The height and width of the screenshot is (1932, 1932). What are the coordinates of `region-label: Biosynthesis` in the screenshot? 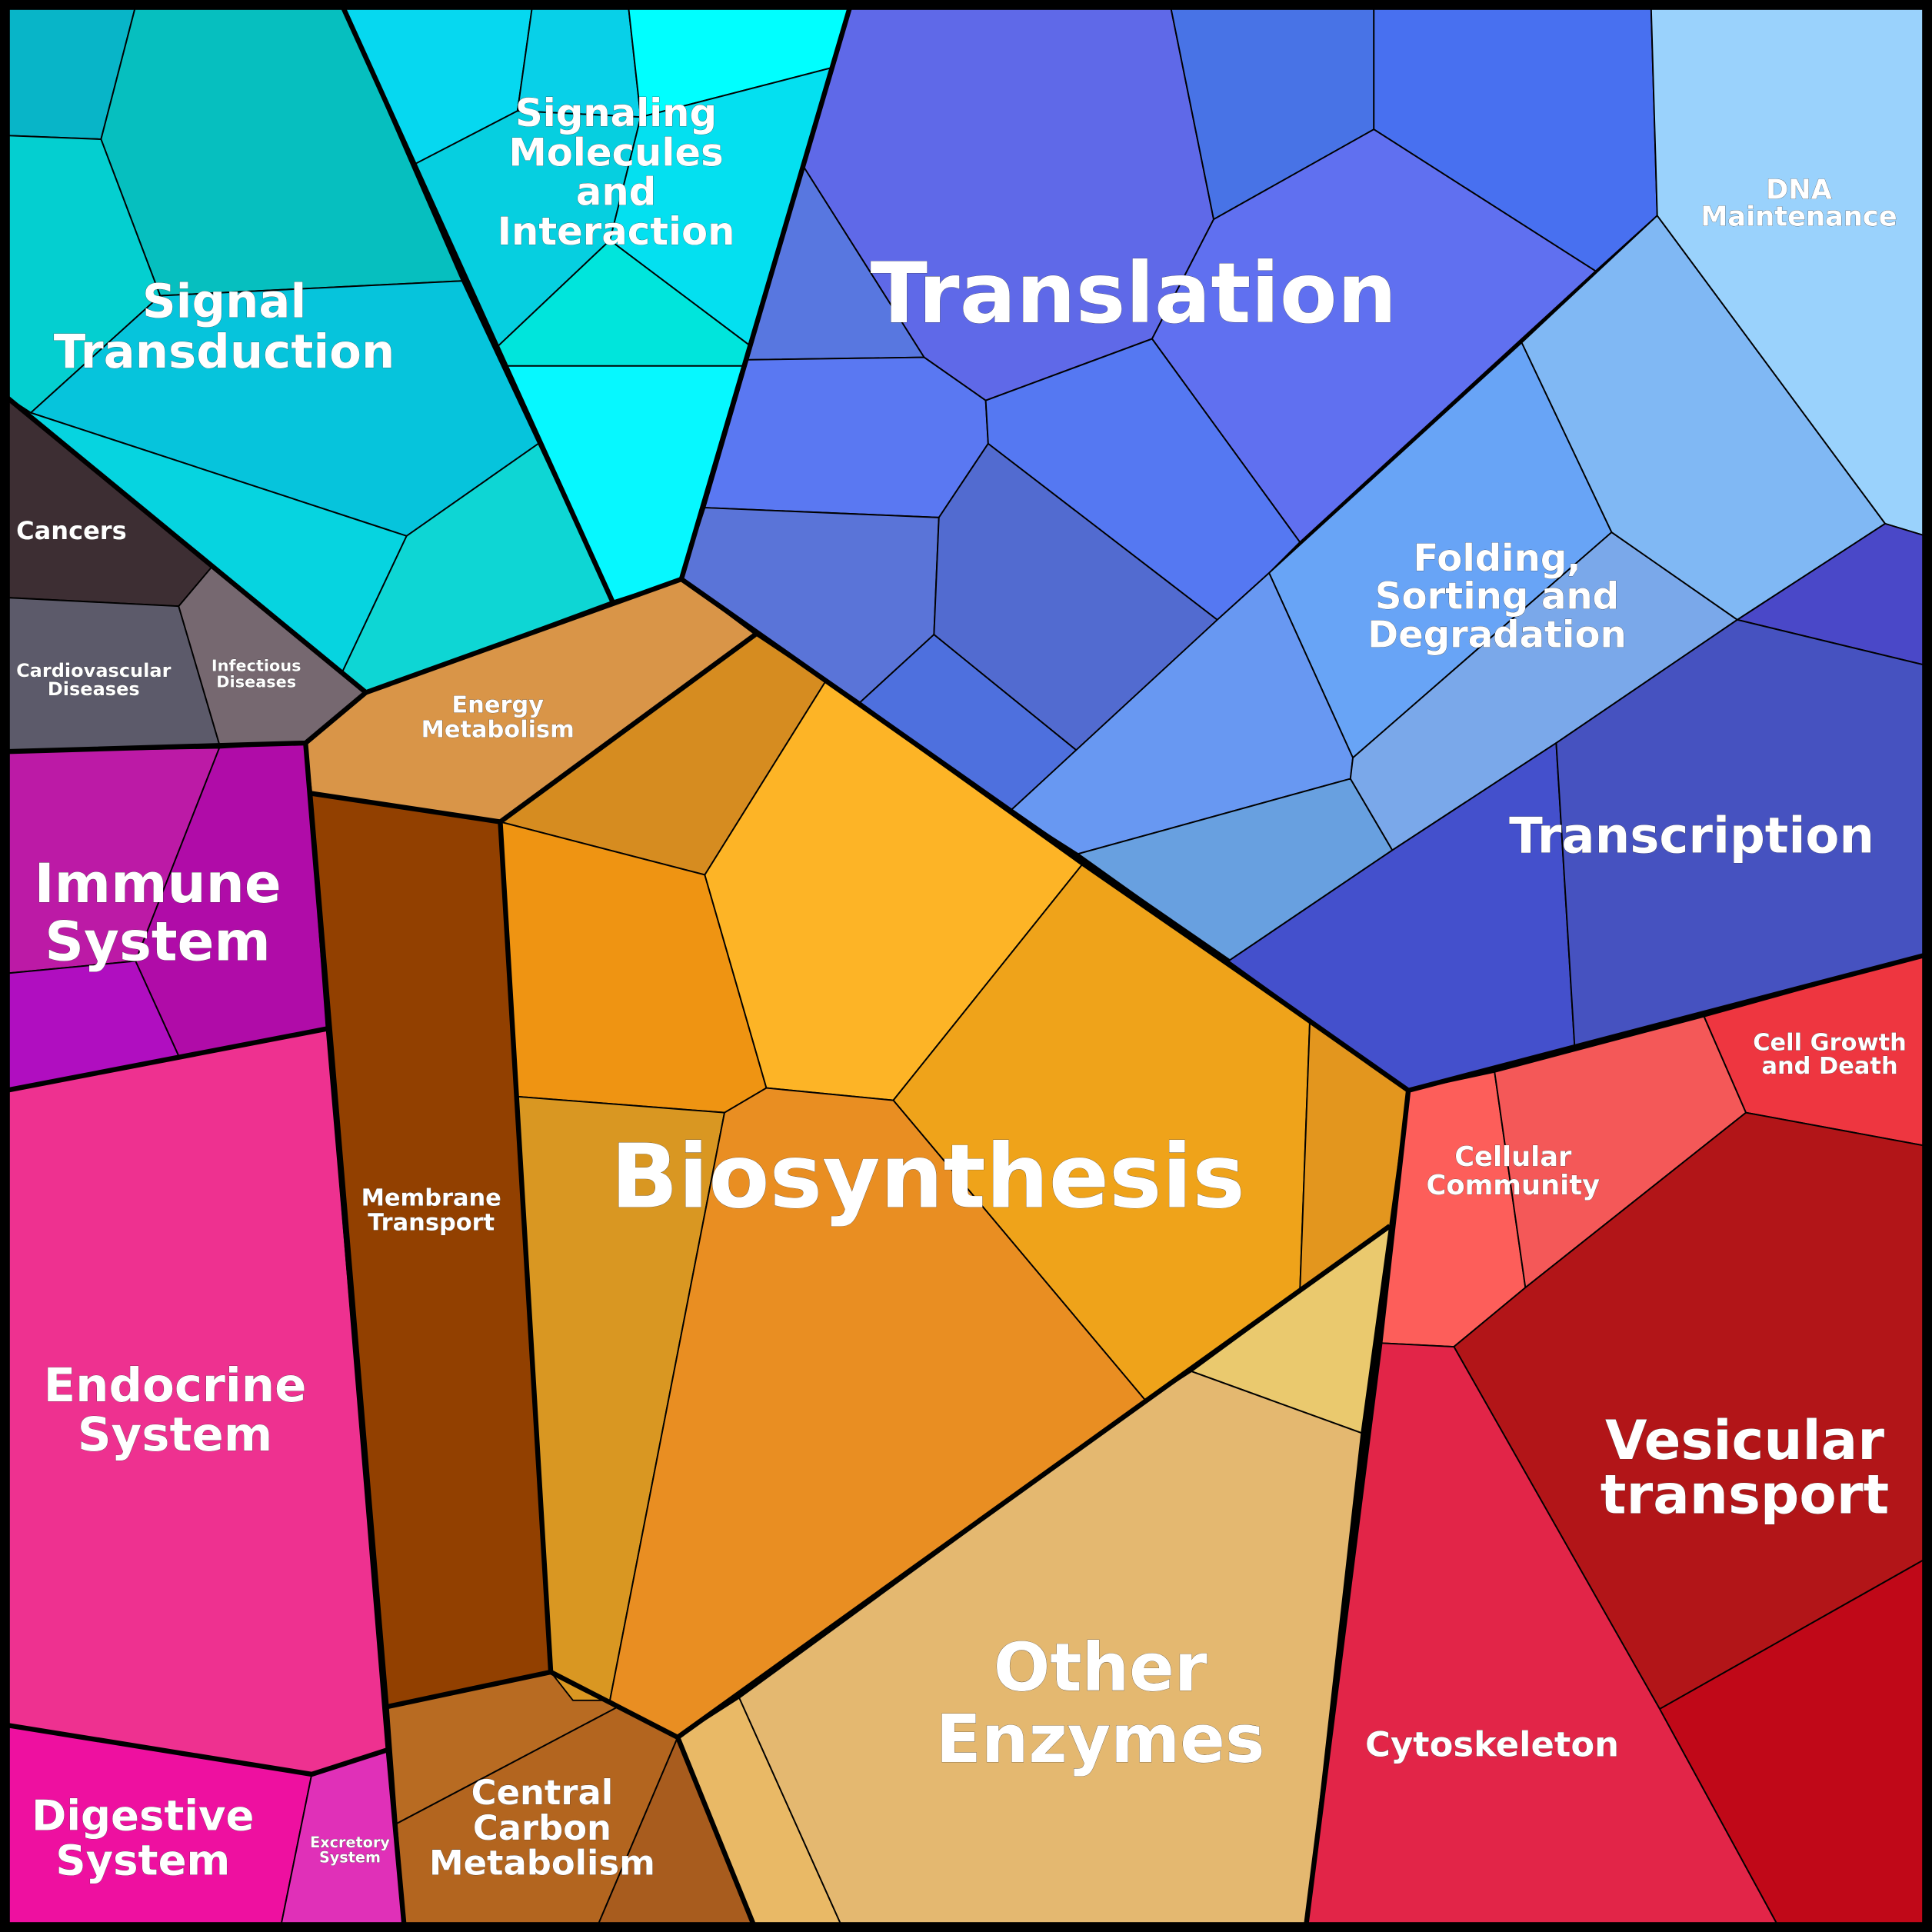 It's located at (928, 1177).